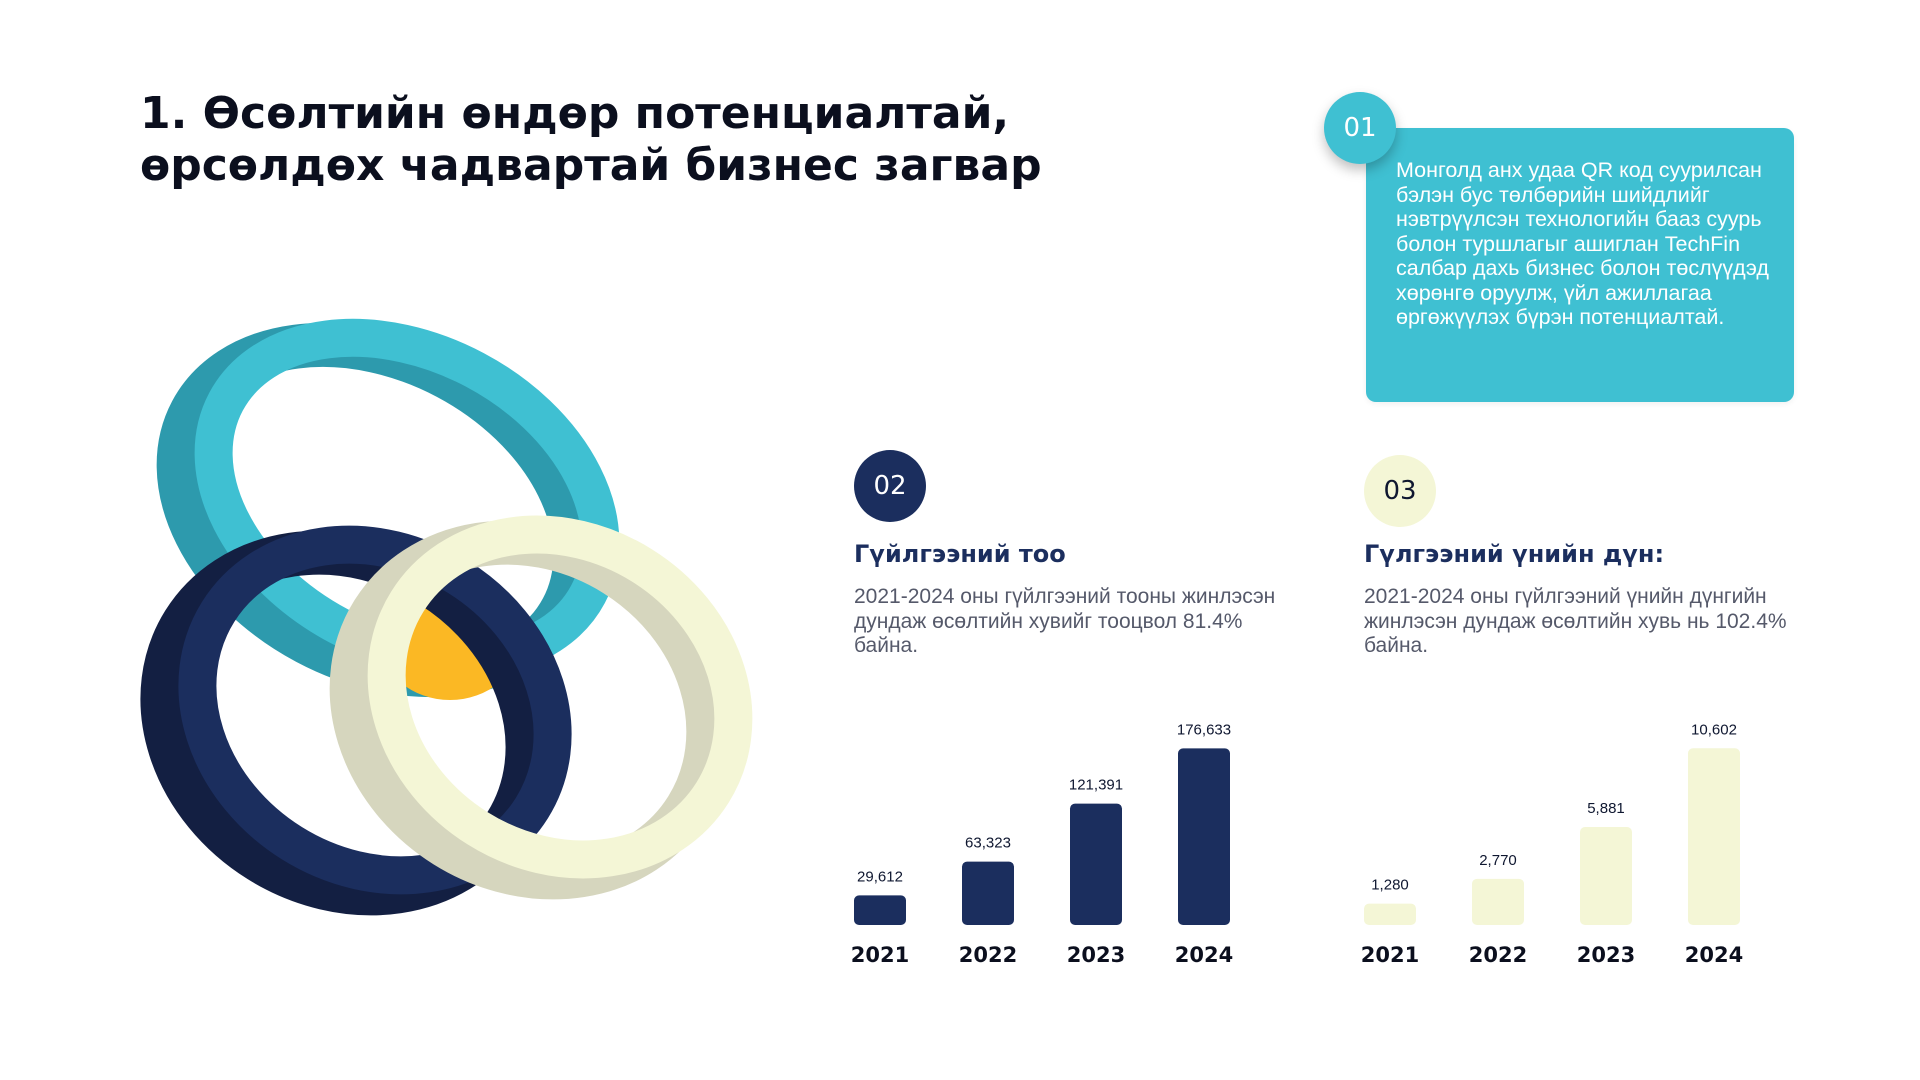 Image resolution: width=1920 pixels, height=1080 pixels. I want to click on page-title-line-1: 1. Өсөлтийн өндөр потенциалтай,, so click(575, 113).